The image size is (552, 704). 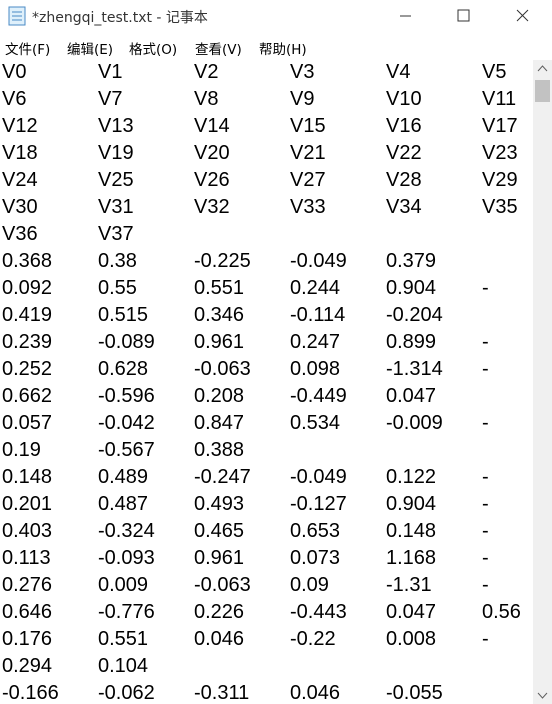 I want to click on text-cell: V36, so click(x=20, y=234).